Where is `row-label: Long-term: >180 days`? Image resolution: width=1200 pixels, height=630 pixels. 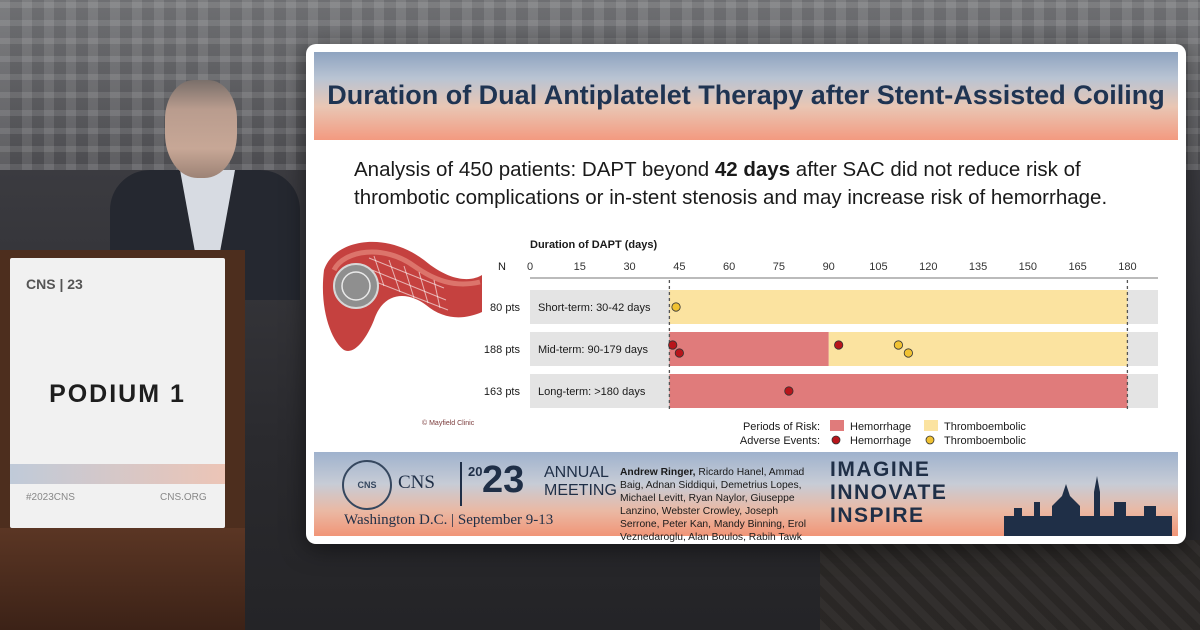 row-label: Long-term: >180 days is located at coordinates (592, 392).